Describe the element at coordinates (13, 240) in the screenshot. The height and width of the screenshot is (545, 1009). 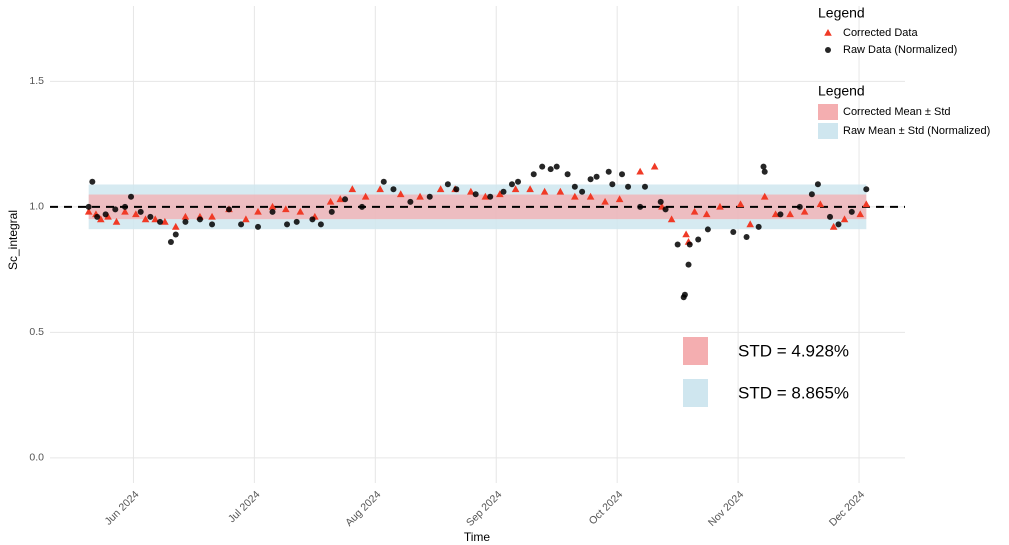
I see `y-axis-label: Sc_integral` at that location.